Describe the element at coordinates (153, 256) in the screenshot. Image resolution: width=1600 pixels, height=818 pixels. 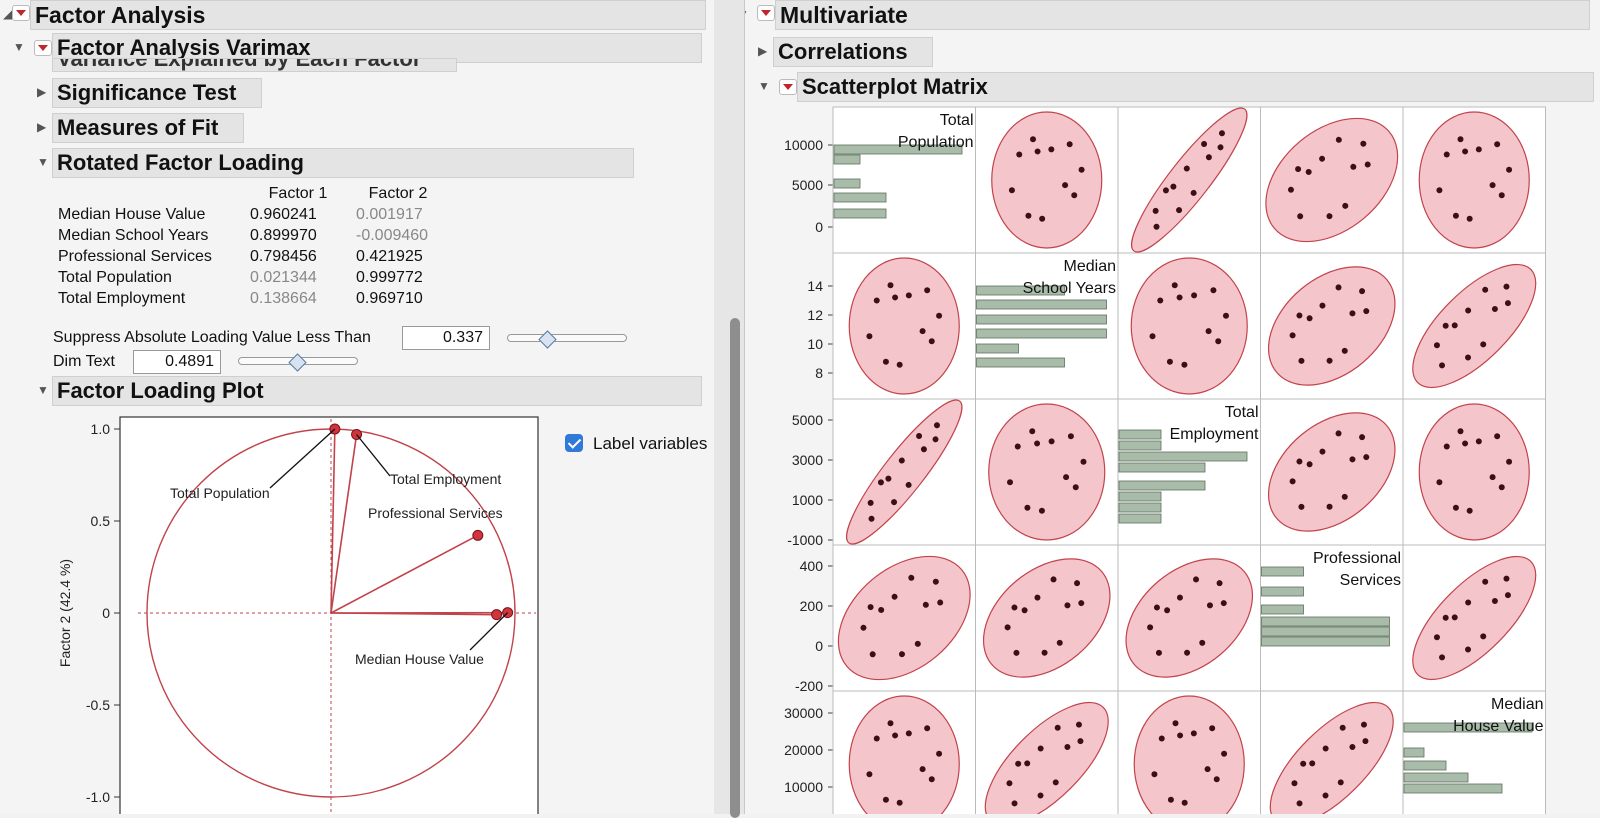
I see `row-name: Professional Services` at that location.